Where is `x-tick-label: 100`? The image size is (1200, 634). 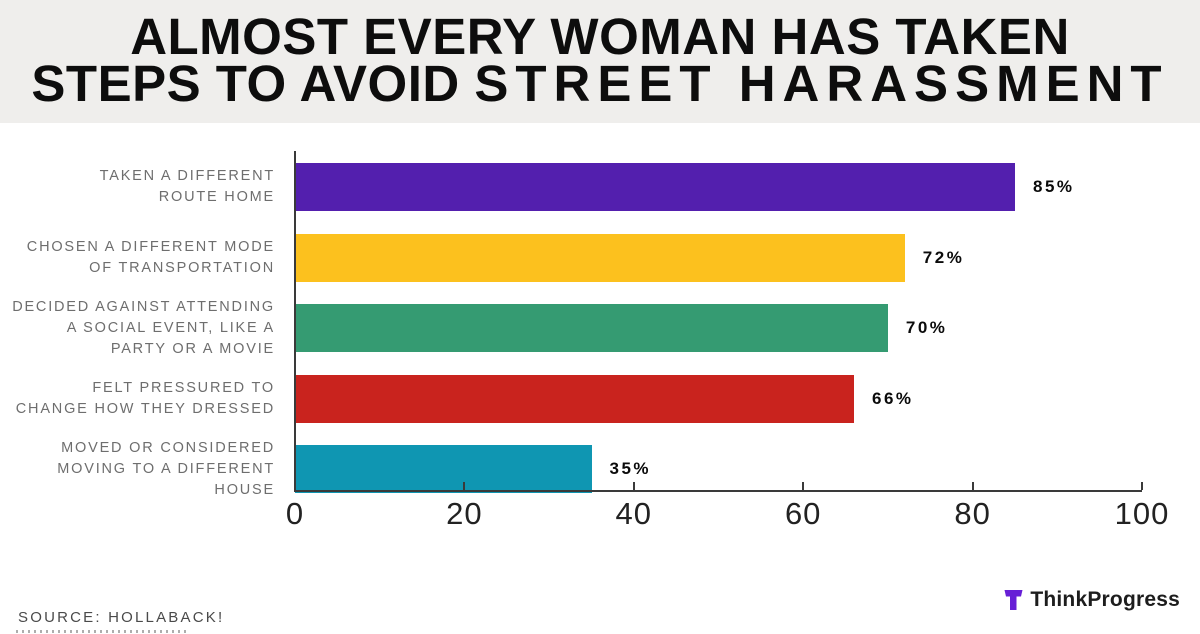 x-tick-label: 100 is located at coordinates (1142, 513).